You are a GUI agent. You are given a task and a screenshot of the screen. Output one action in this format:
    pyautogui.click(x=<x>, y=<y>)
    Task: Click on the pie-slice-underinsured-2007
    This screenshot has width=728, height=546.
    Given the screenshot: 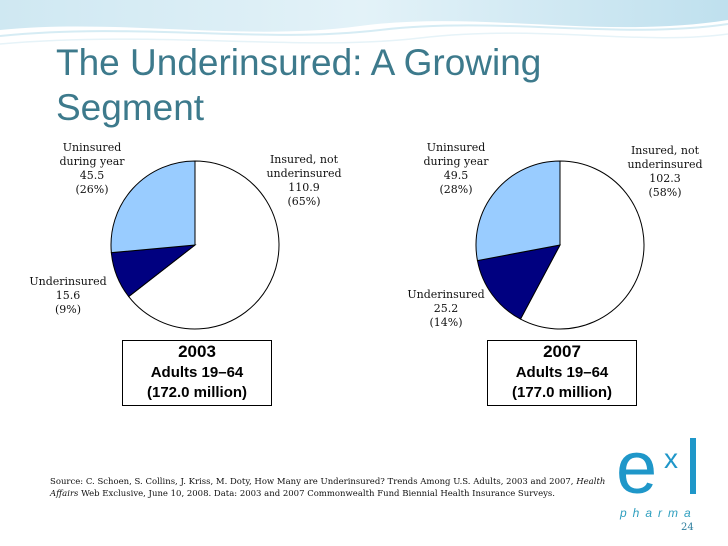 What is the action you would take?
    pyautogui.click(x=518, y=282)
    